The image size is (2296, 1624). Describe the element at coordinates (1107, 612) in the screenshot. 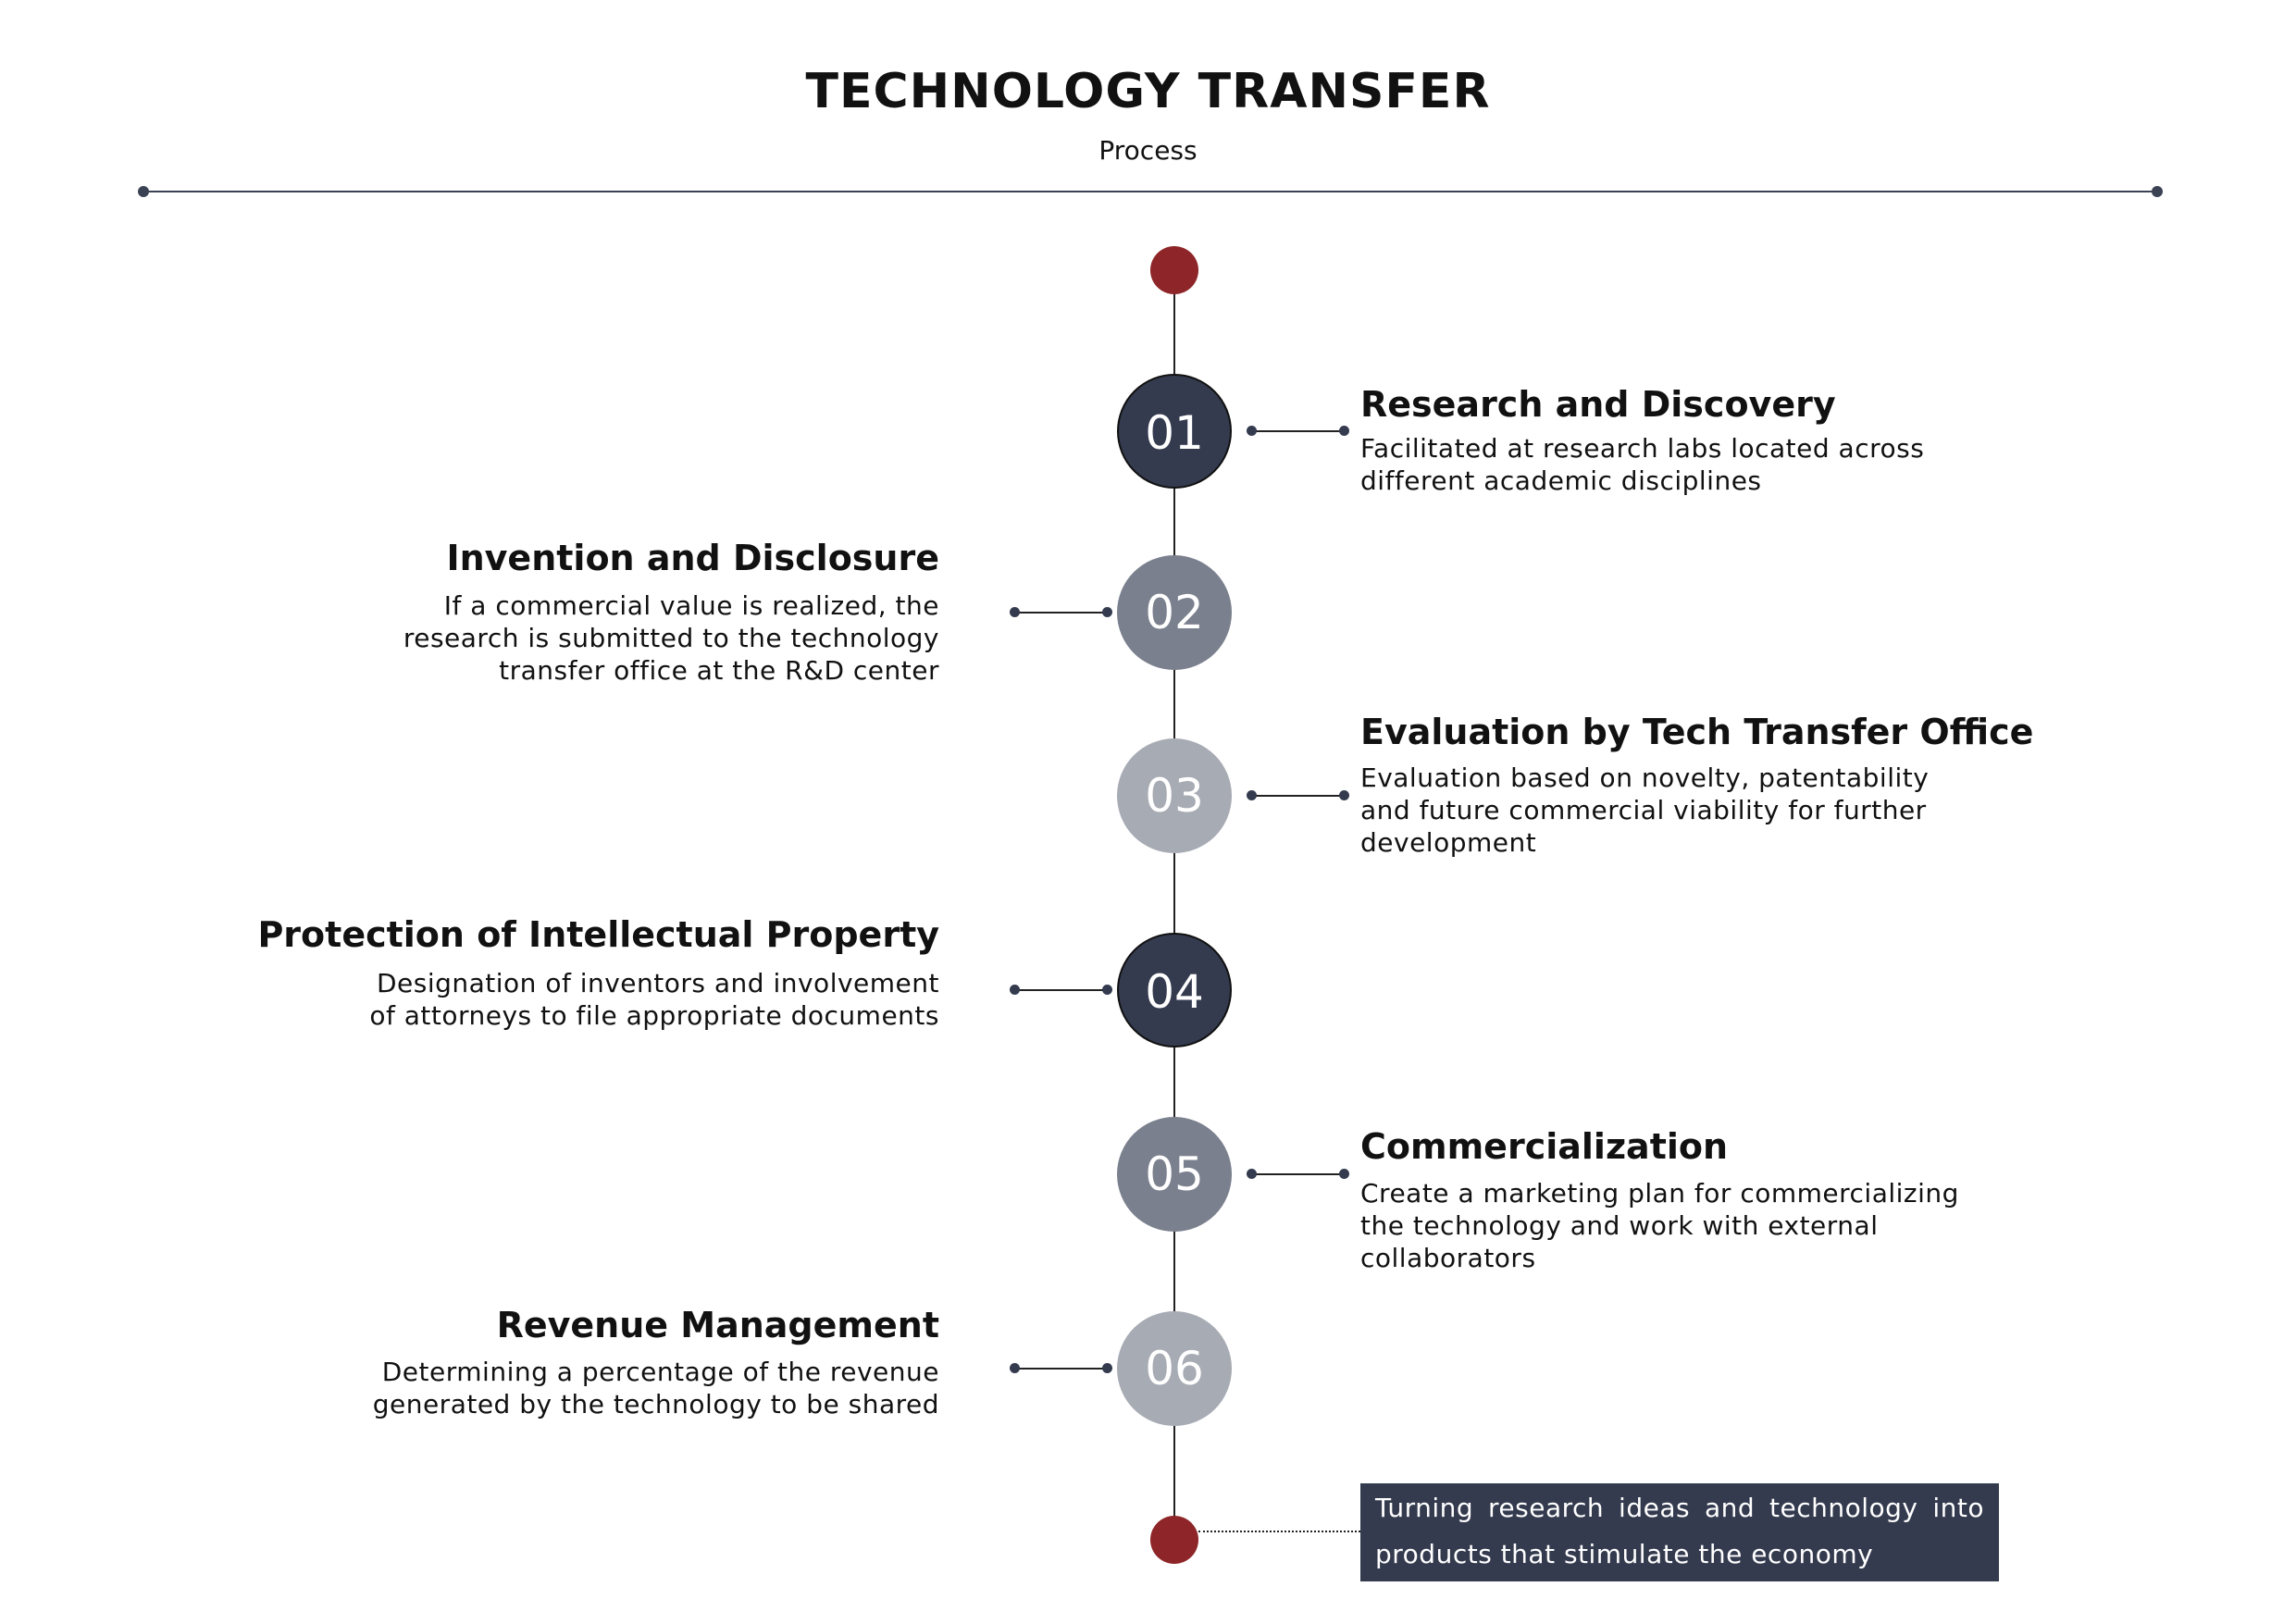

I see `step-02-connector-dot-end` at that location.